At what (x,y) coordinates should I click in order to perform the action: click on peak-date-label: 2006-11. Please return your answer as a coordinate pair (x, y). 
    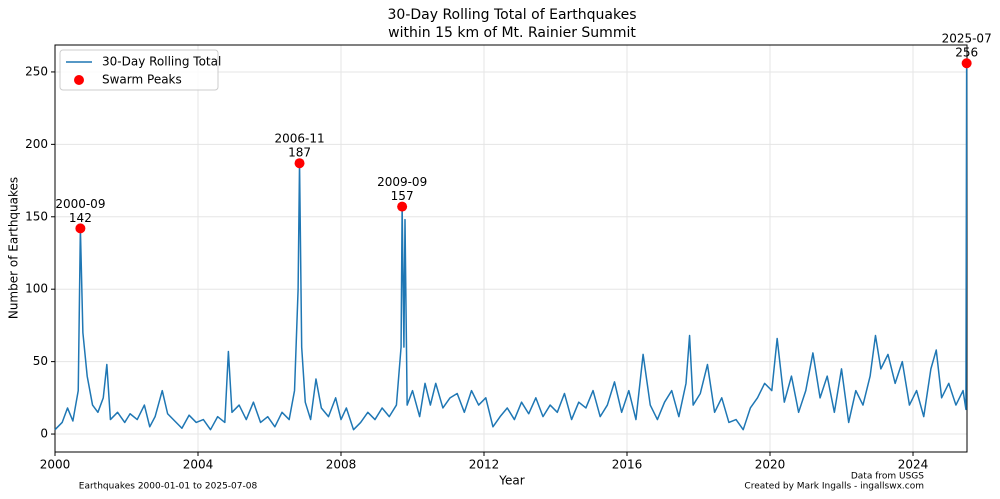
    Looking at the image, I should click on (299, 139).